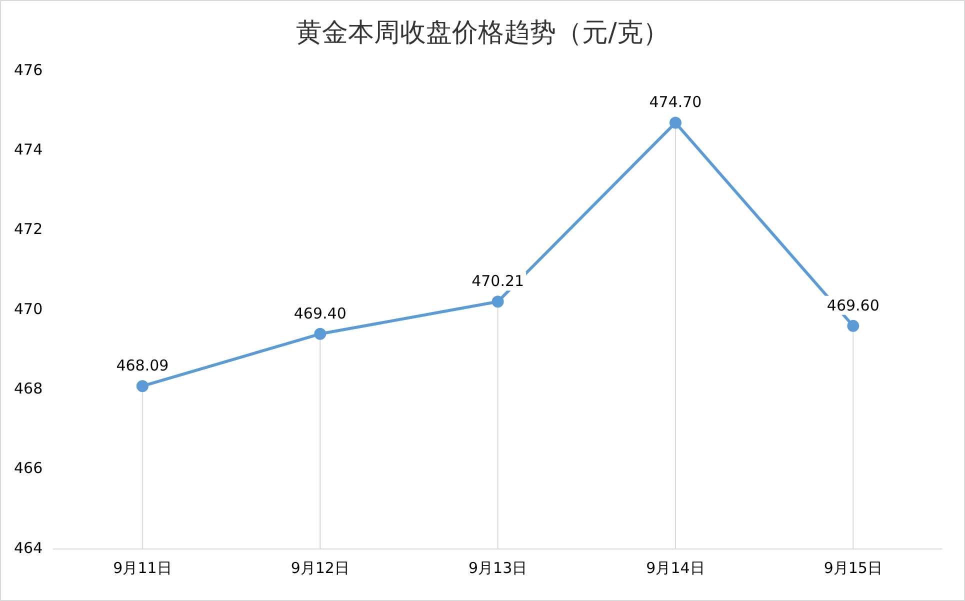  Describe the element at coordinates (142, 365) in the screenshot. I see `text: 468.09` at that location.